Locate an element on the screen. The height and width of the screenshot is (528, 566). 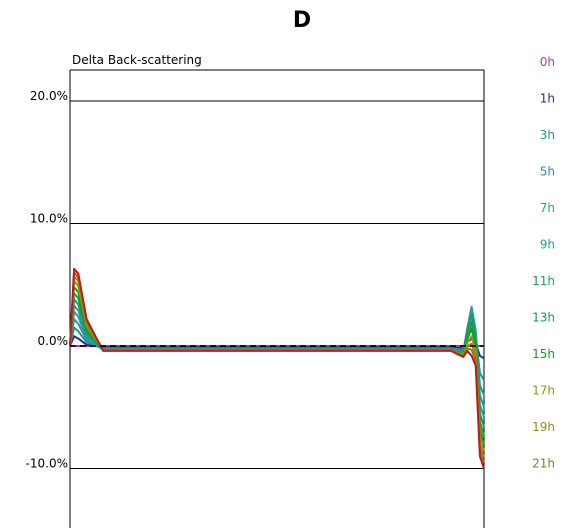
y-axis-label: Delta Back-scattering is located at coordinates (137, 60).